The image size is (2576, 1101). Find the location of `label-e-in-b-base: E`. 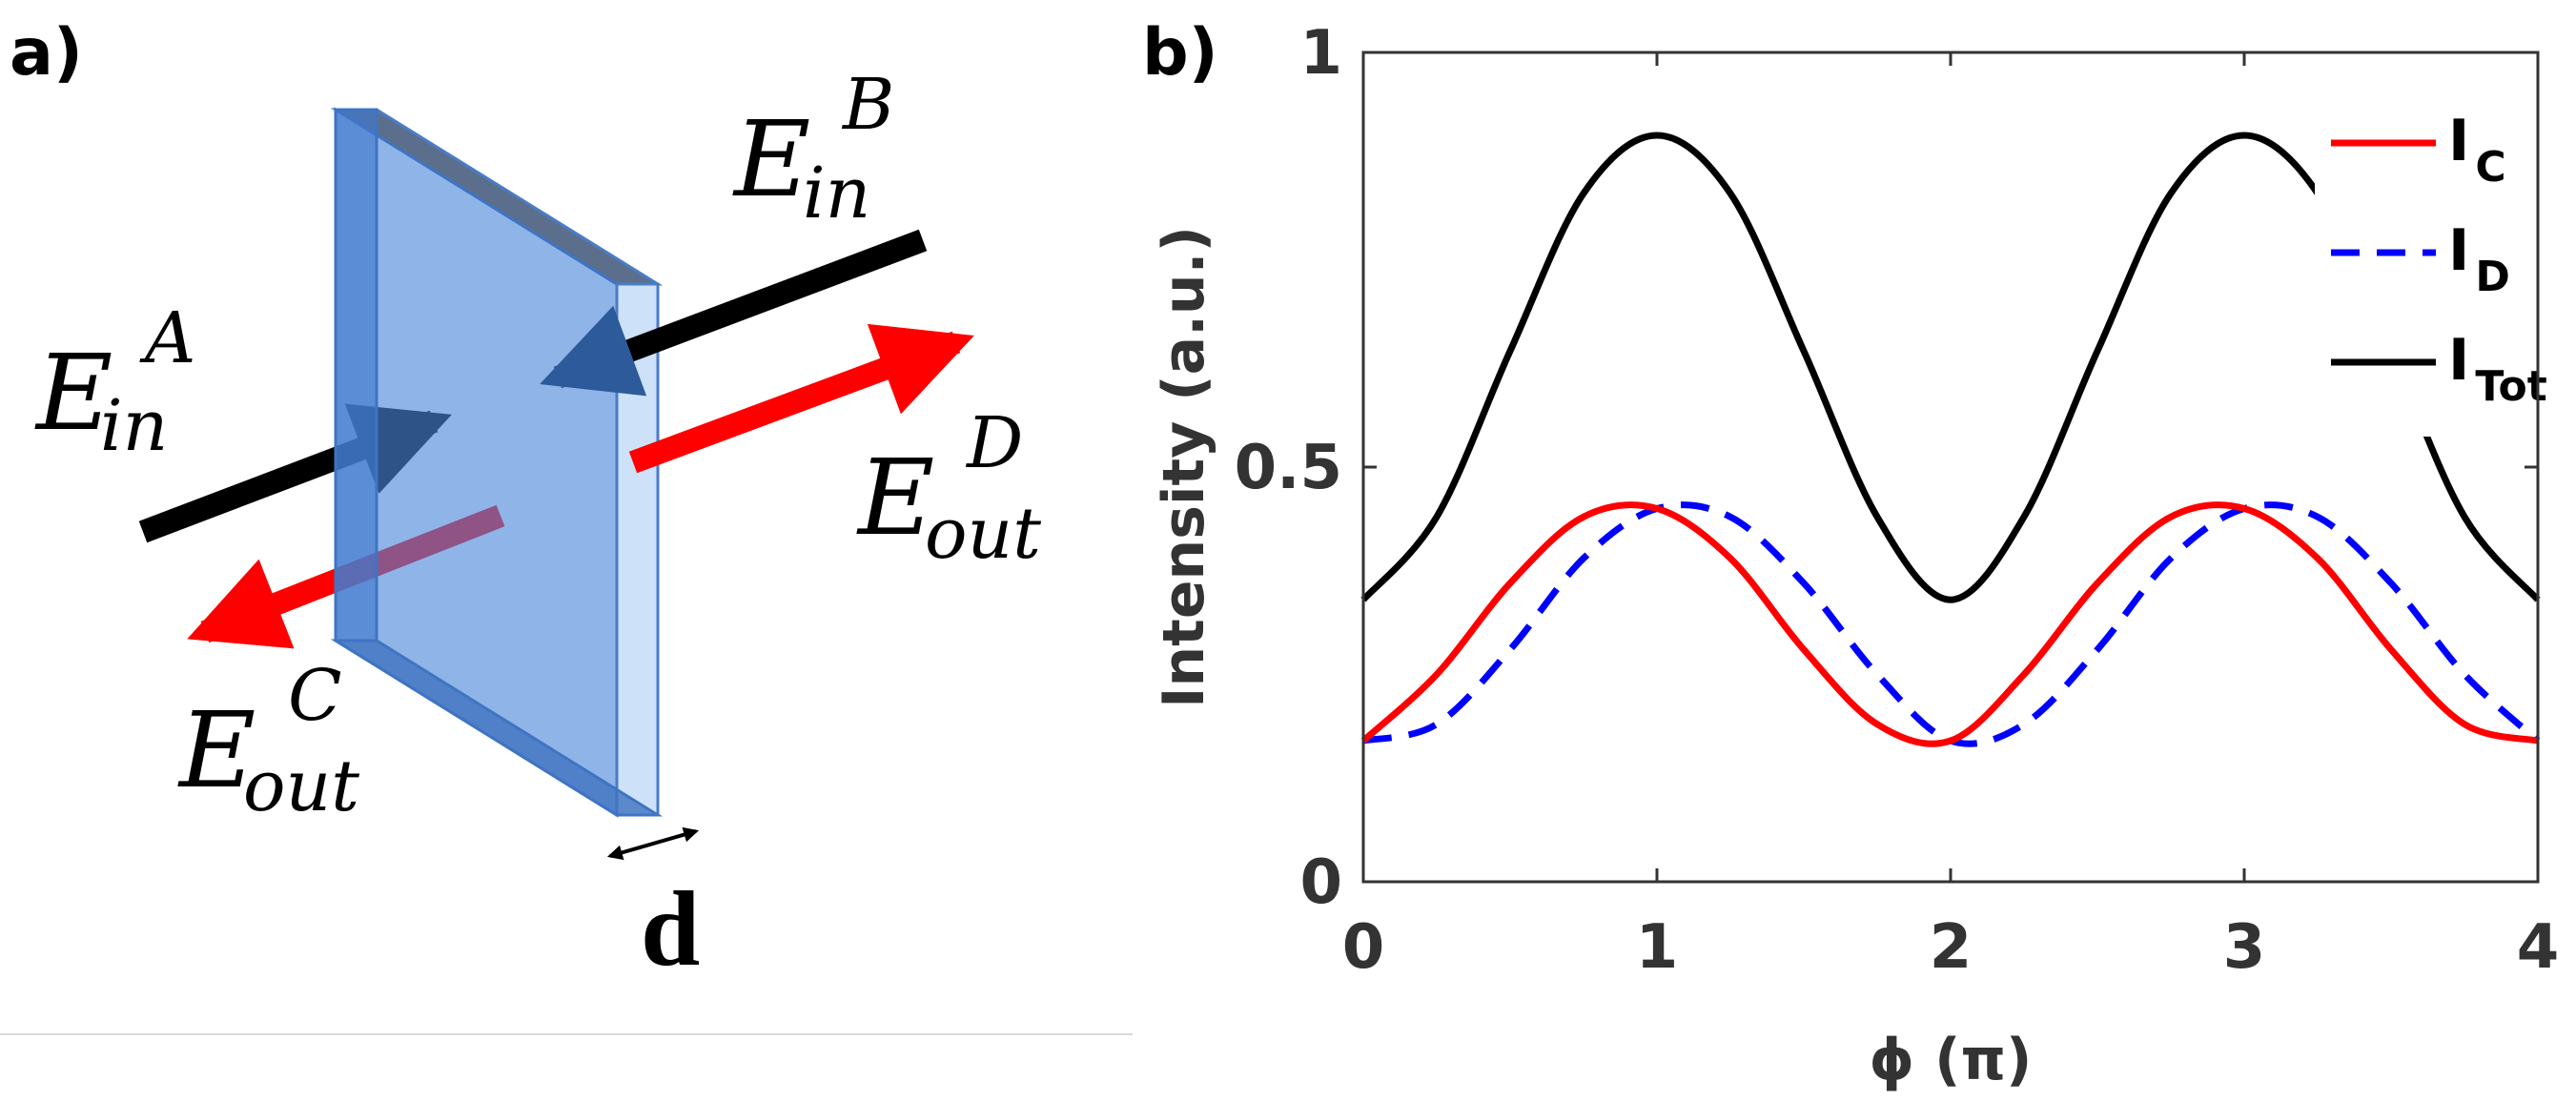

label-e-in-b-base: E is located at coordinates (771, 159).